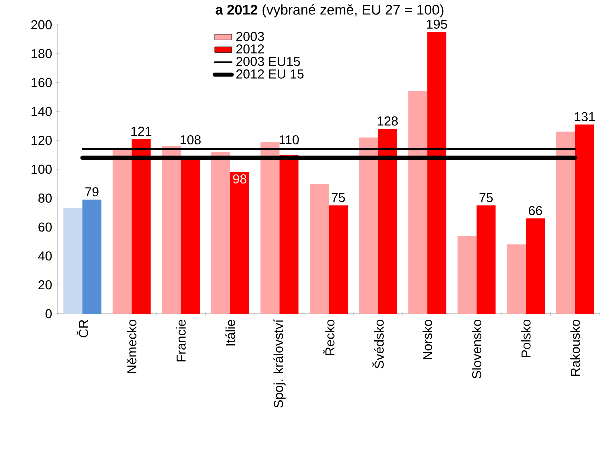 The image size is (614, 450). I want to click on y-tick-label: 200, so click(42, 25).